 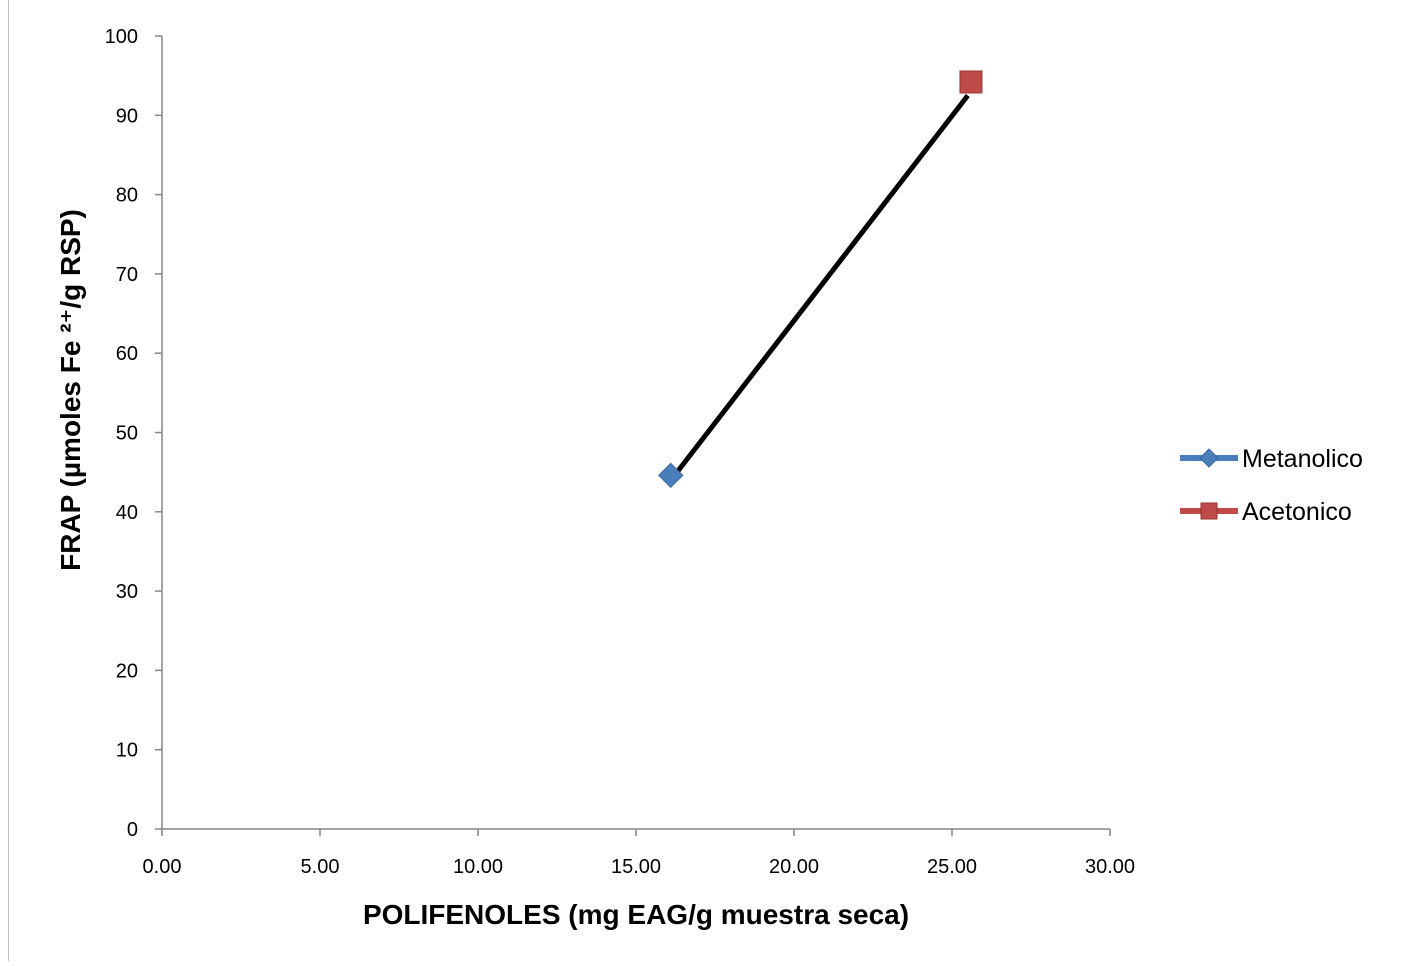 What do you see at coordinates (478, 867) in the screenshot?
I see `x-tick-label: 10.00` at bounding box center [478, 867].